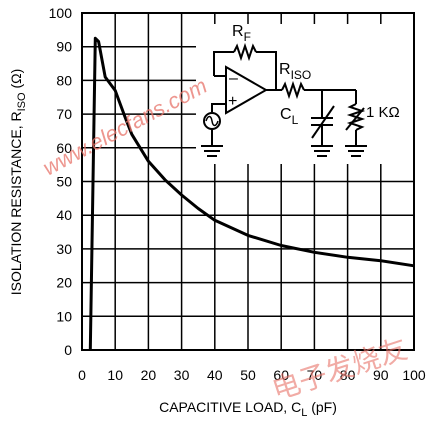 The image size is (428, 428). What do you see at coordinates (245, 52) in the screenshot?
I see `rf-resistor-symbol` at bounding box center [245, 52].